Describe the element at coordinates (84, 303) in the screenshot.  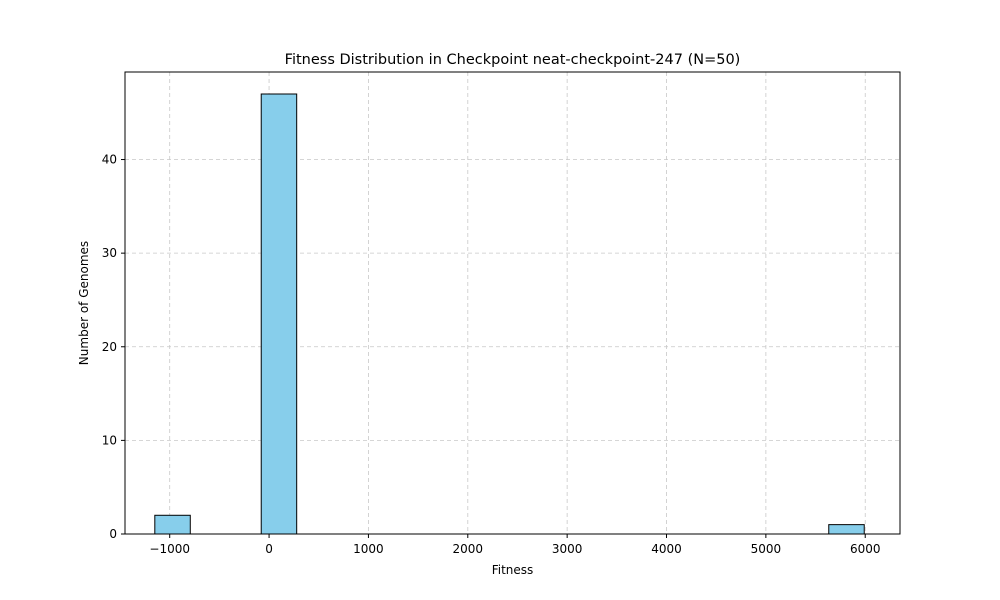
I see `y-axis-label: Number of Genomes` at that location.